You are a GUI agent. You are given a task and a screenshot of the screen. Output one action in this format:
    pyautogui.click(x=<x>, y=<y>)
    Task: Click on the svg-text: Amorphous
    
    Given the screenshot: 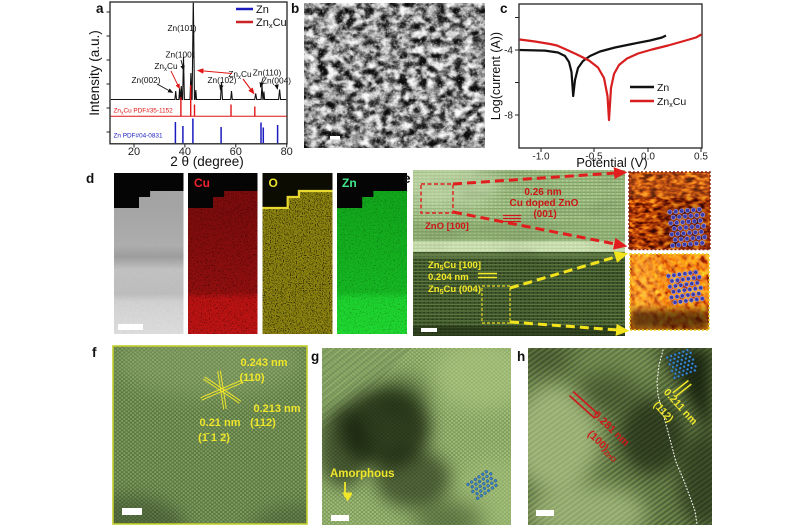 What is the action you would take?
    pyautogui.click(x=362, y=474)
    